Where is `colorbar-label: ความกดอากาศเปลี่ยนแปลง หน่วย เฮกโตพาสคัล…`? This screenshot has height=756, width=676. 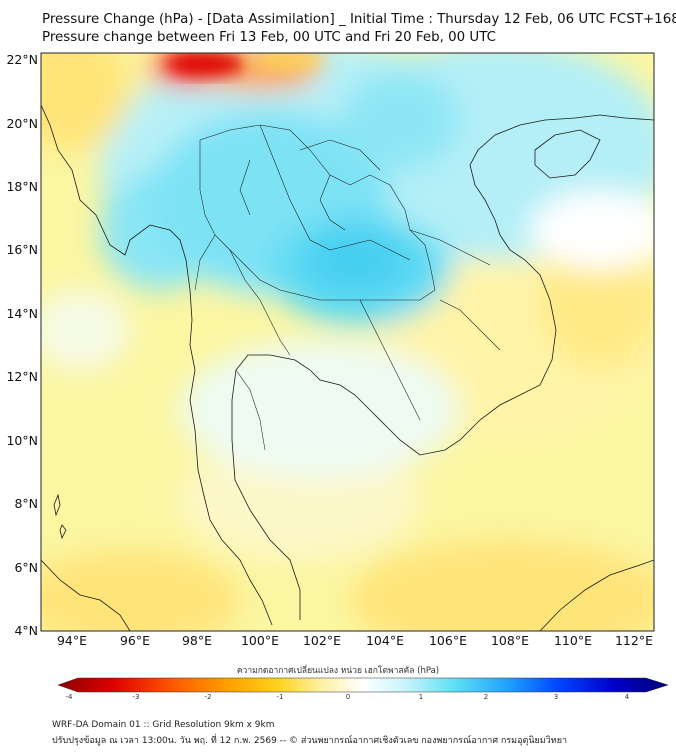 colorbar-label: ความกดอากาศเปลี่ยนแปลง หน่วย เฮกโตพาสคัล… is located at coordinates (338, 671).